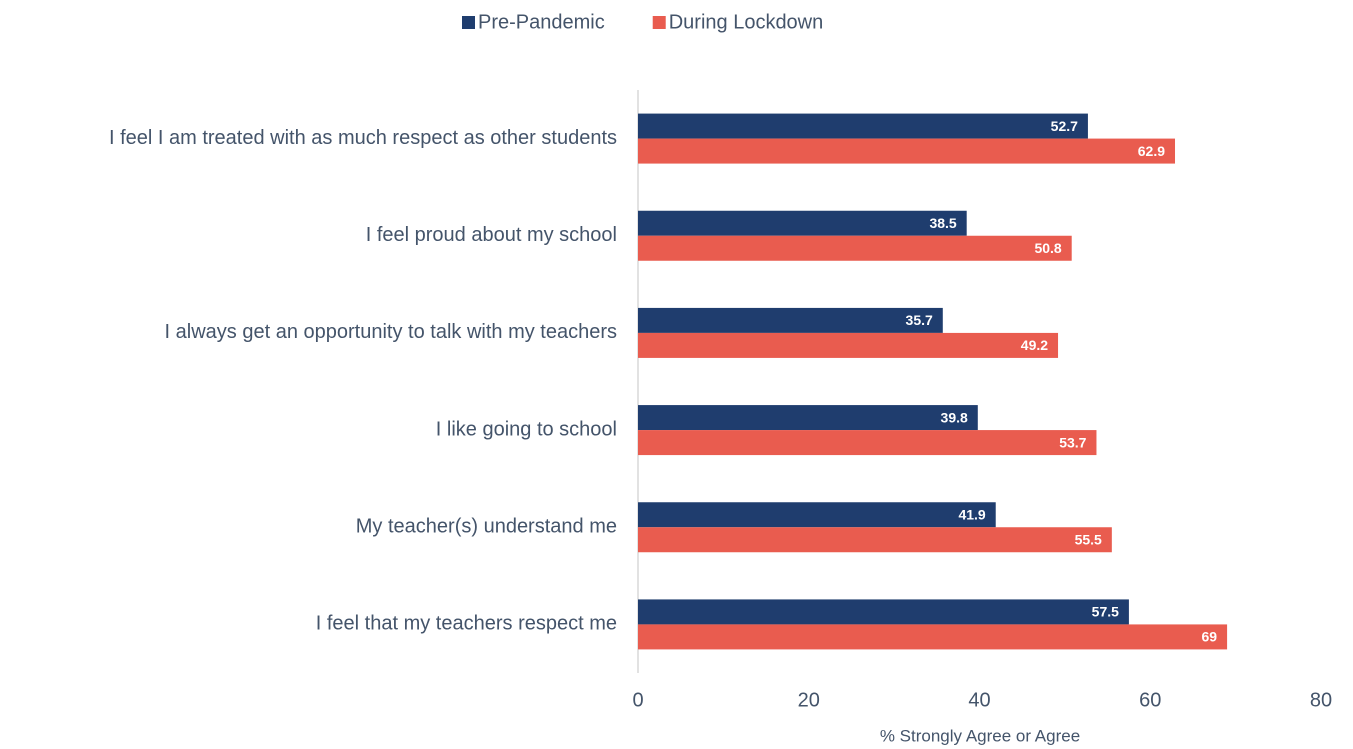  What do you see at coordinates (637, 700) in the screenshot?
I see `x-tick-label: 0` at bounding box center [637, 700].